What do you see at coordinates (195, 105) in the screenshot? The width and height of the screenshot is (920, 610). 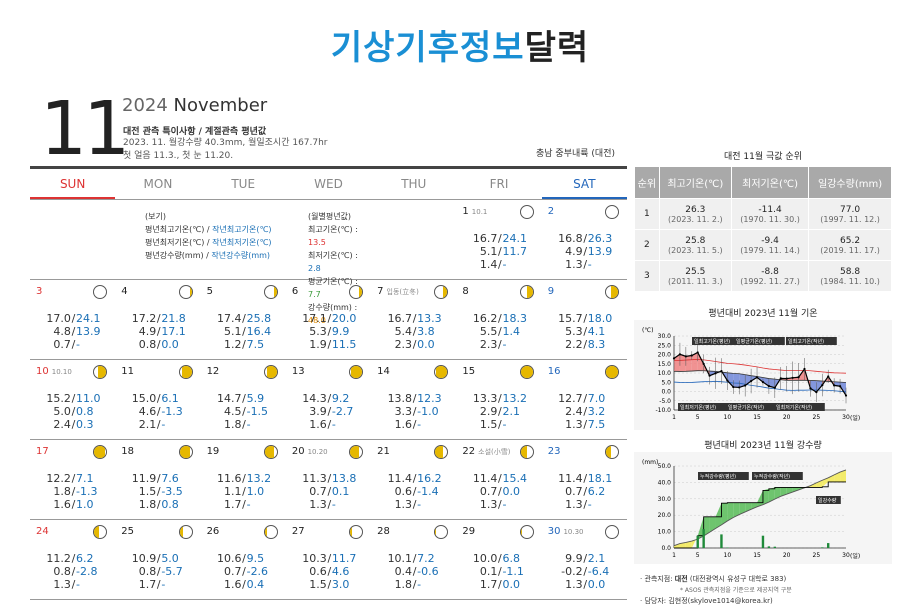 I see `year-month: 2024 November` at bounding box center [195, 105].